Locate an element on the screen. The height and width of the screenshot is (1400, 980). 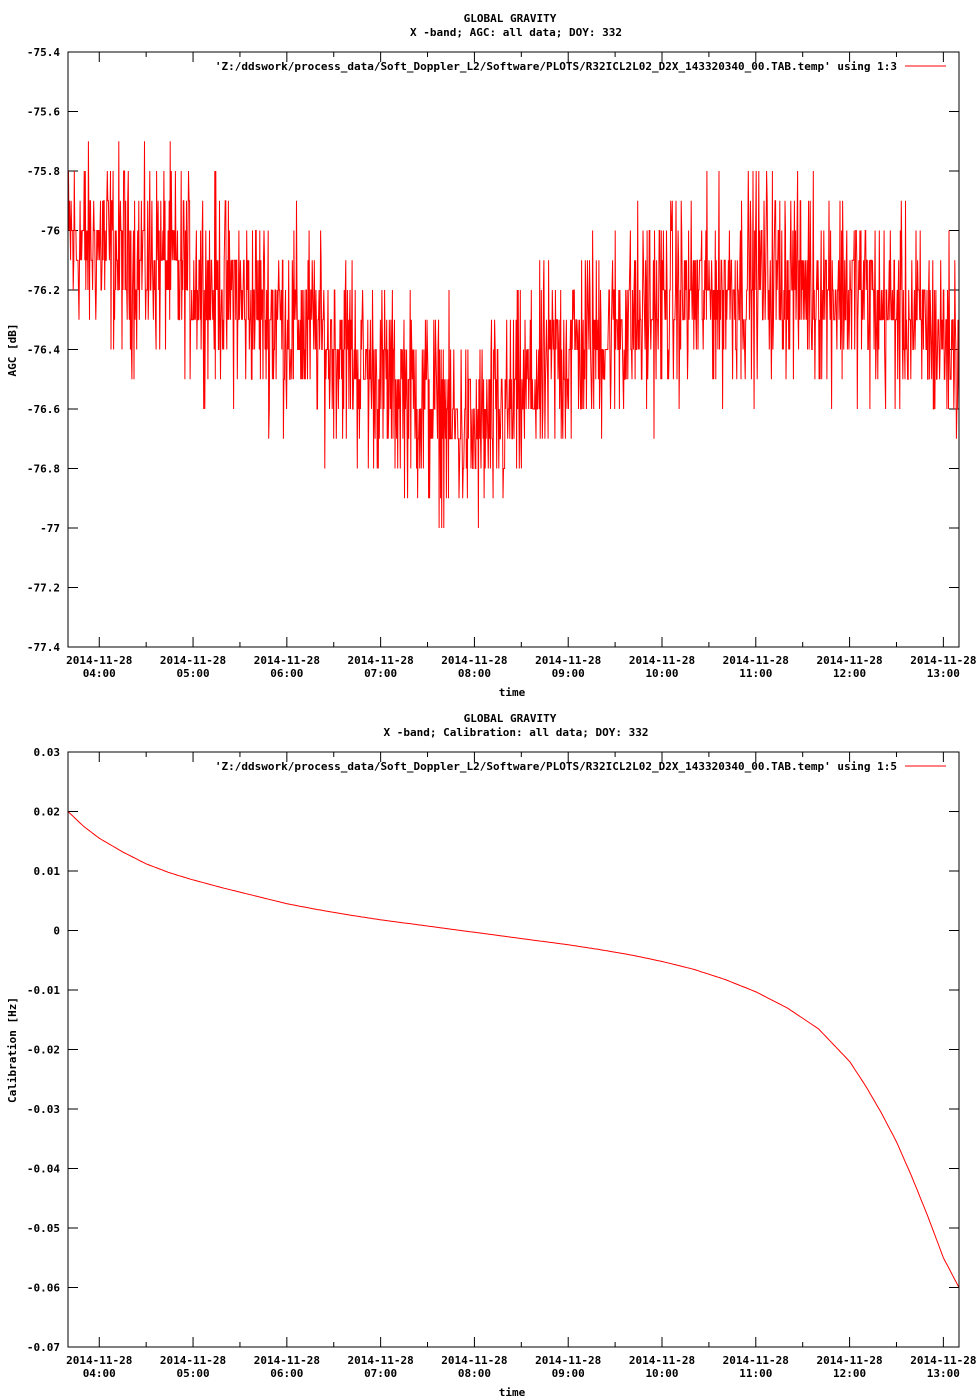
chart-subtitle: X -band; AGC: all data; DOY: 332 is located at coordinates (516, 32).